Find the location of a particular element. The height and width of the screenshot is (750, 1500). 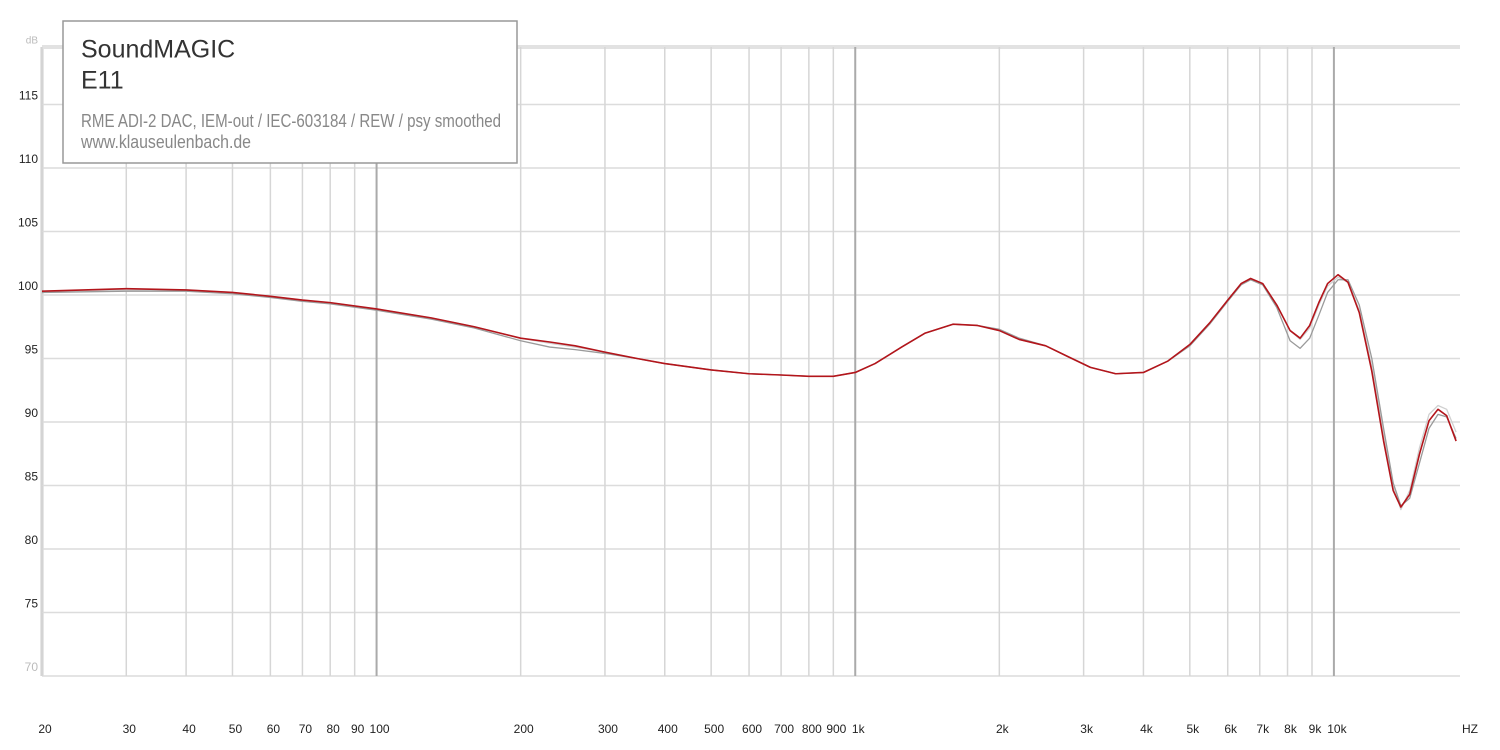

x-tick-label: 5k is located at coordinates (1193, 729).